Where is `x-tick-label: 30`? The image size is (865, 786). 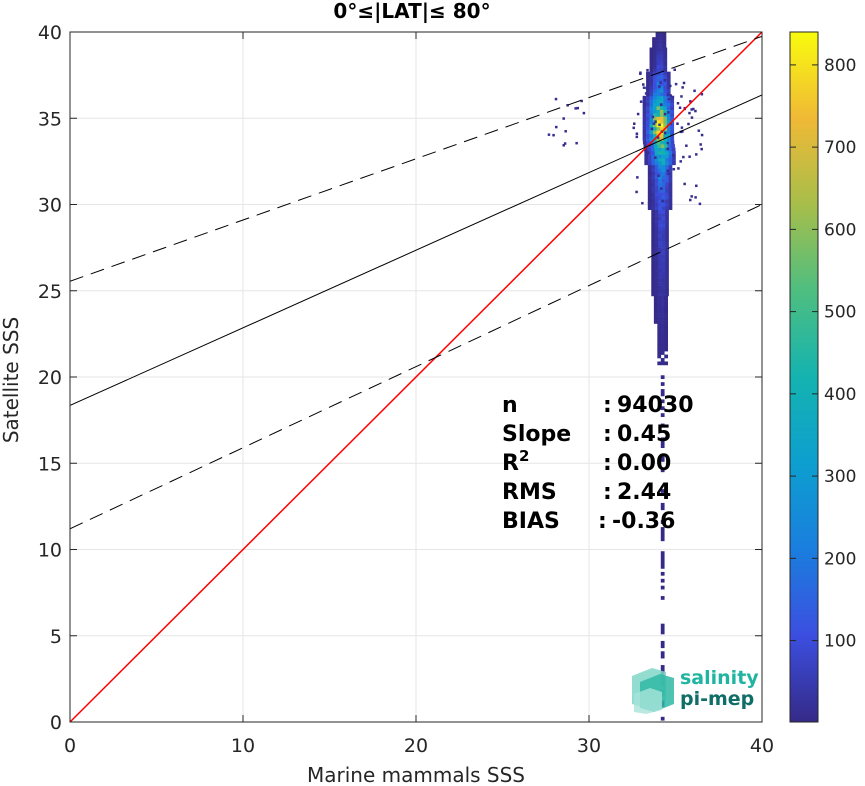 x-tick-label: 30 is located at coordinates (589, 746).